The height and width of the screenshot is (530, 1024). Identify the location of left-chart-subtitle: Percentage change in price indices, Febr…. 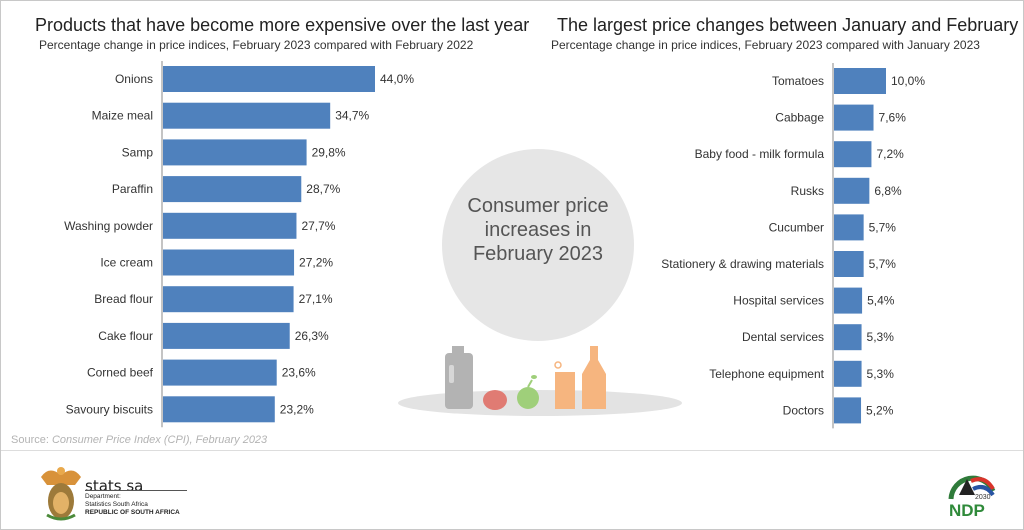
(256, 45).